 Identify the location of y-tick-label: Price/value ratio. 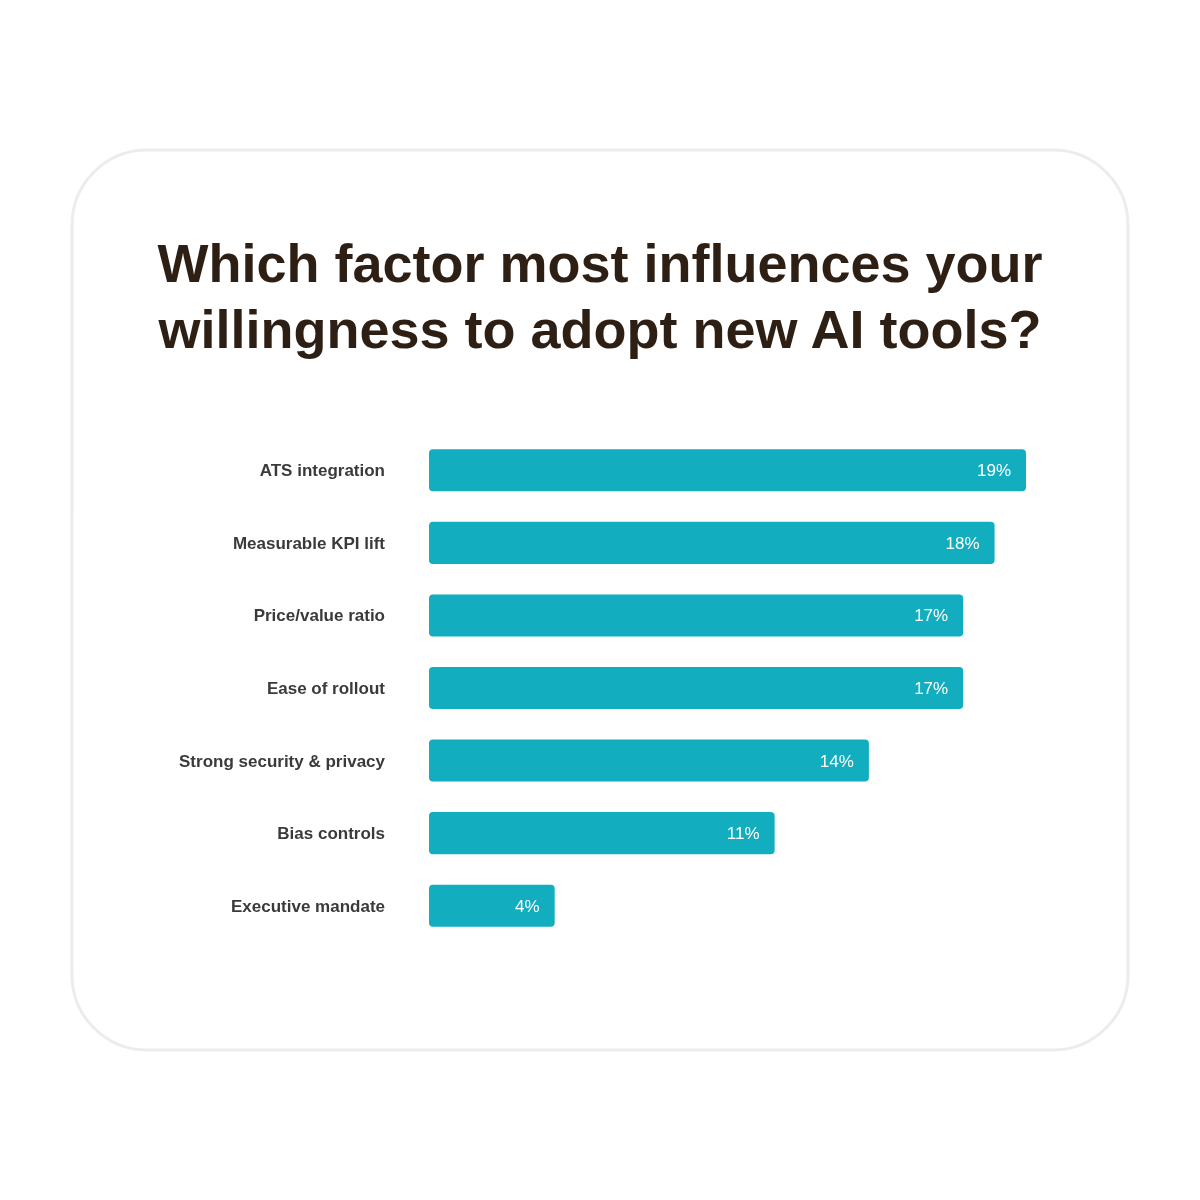
(319, 616).